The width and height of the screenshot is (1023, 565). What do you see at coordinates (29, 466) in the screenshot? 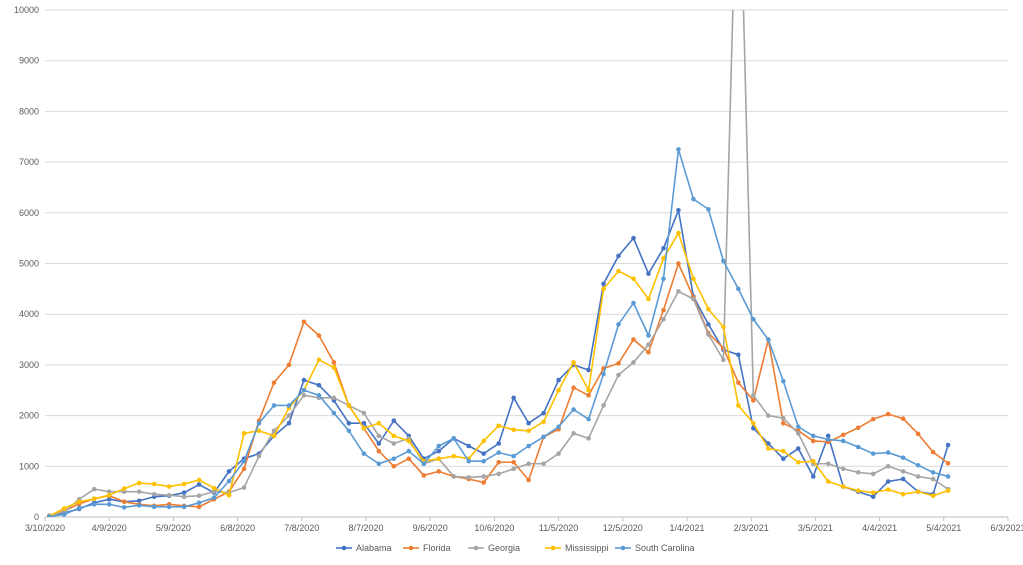
I see `y-tick-label: 1000` at bounding box center [29, 466].